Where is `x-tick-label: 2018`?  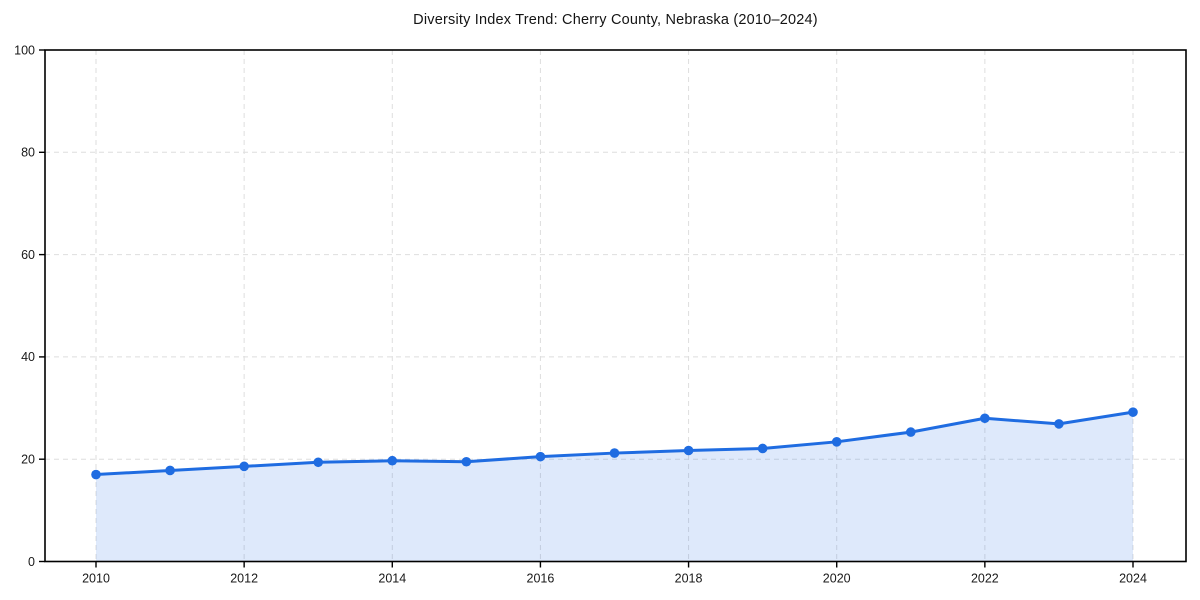
x-tick-label: 2018 is located at coordinates (689, 579).